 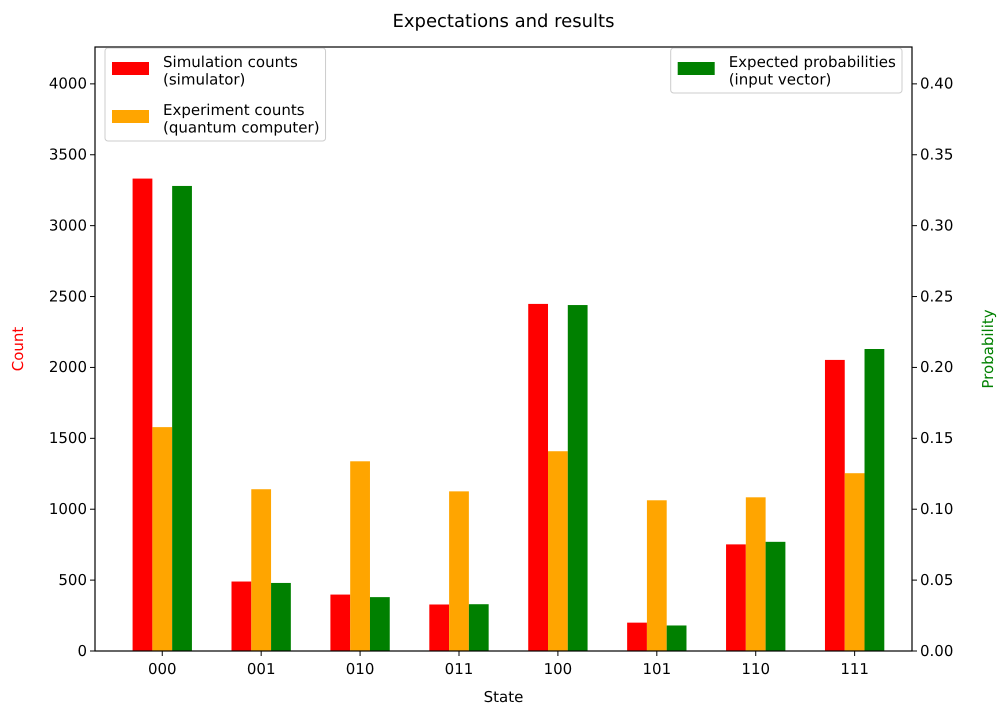 I want to click on y2-tick-label: 0.00, so click(x=937, y=651).